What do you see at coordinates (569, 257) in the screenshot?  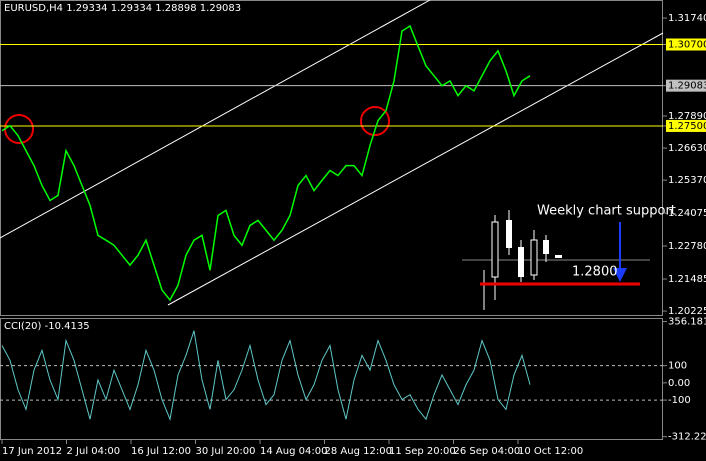 I see `weekly-inset: Weekly chart support 1.2800` at bounding box center [569, 257].